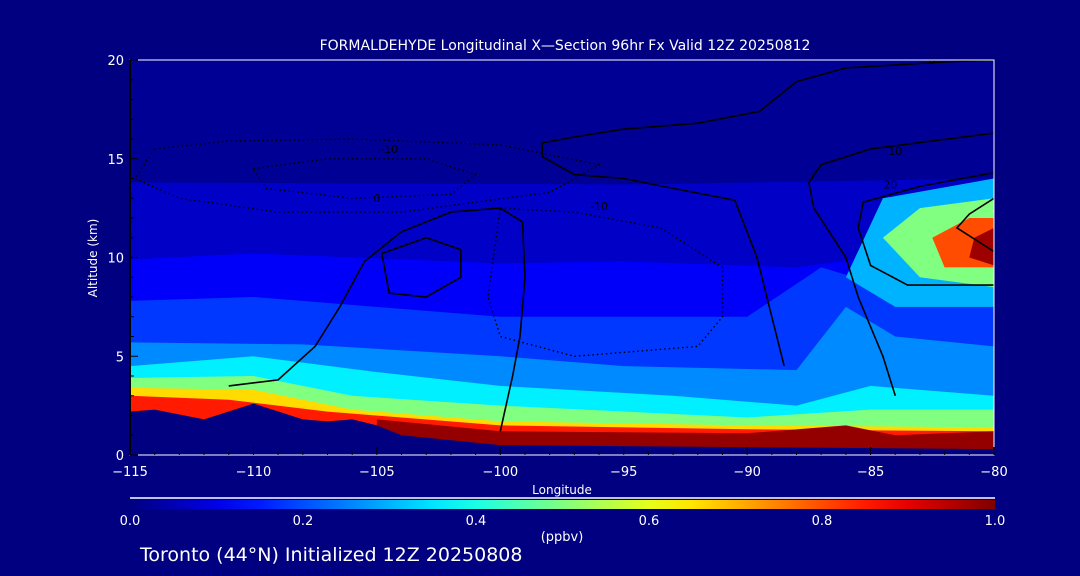  I want to click on y-tick-label: 5, so click(120, 357).